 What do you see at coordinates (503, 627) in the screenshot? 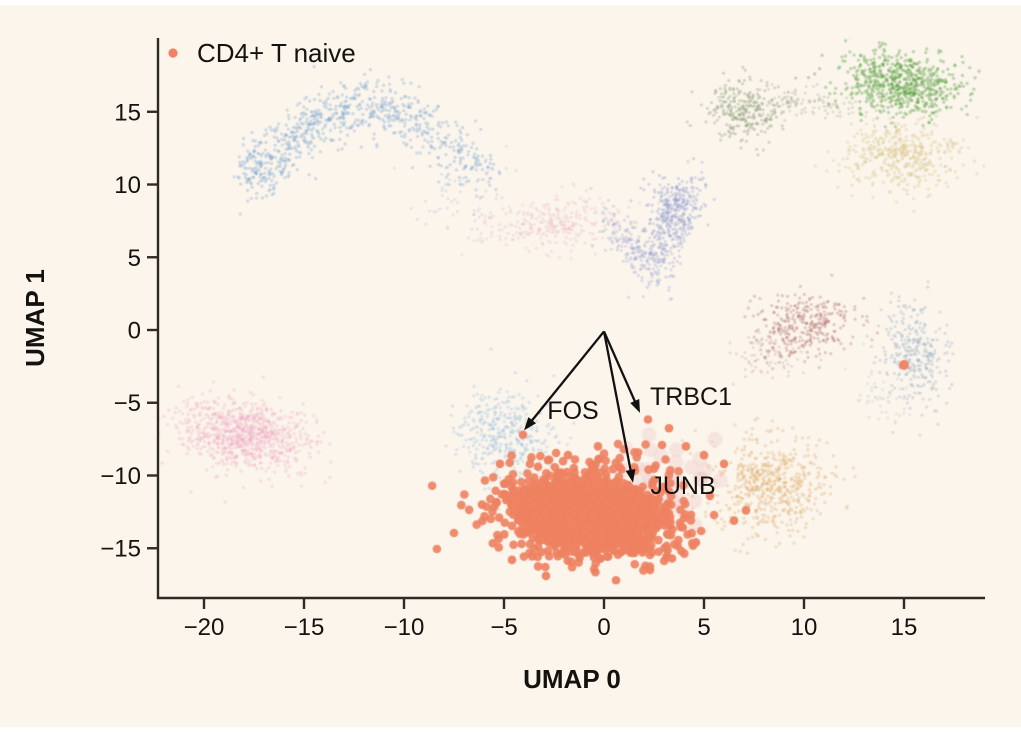
I see `x-tick-label: −5` at bounding box center [503, 627].